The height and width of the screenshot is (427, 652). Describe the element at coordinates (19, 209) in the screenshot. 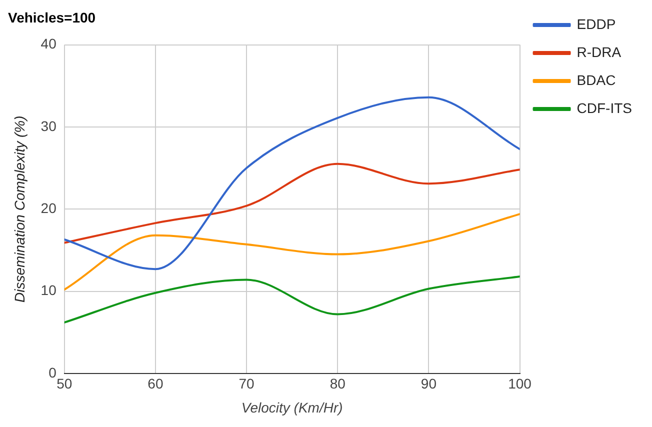

I see `y-axis-title: Dissemination Complexity (%)` at that location.